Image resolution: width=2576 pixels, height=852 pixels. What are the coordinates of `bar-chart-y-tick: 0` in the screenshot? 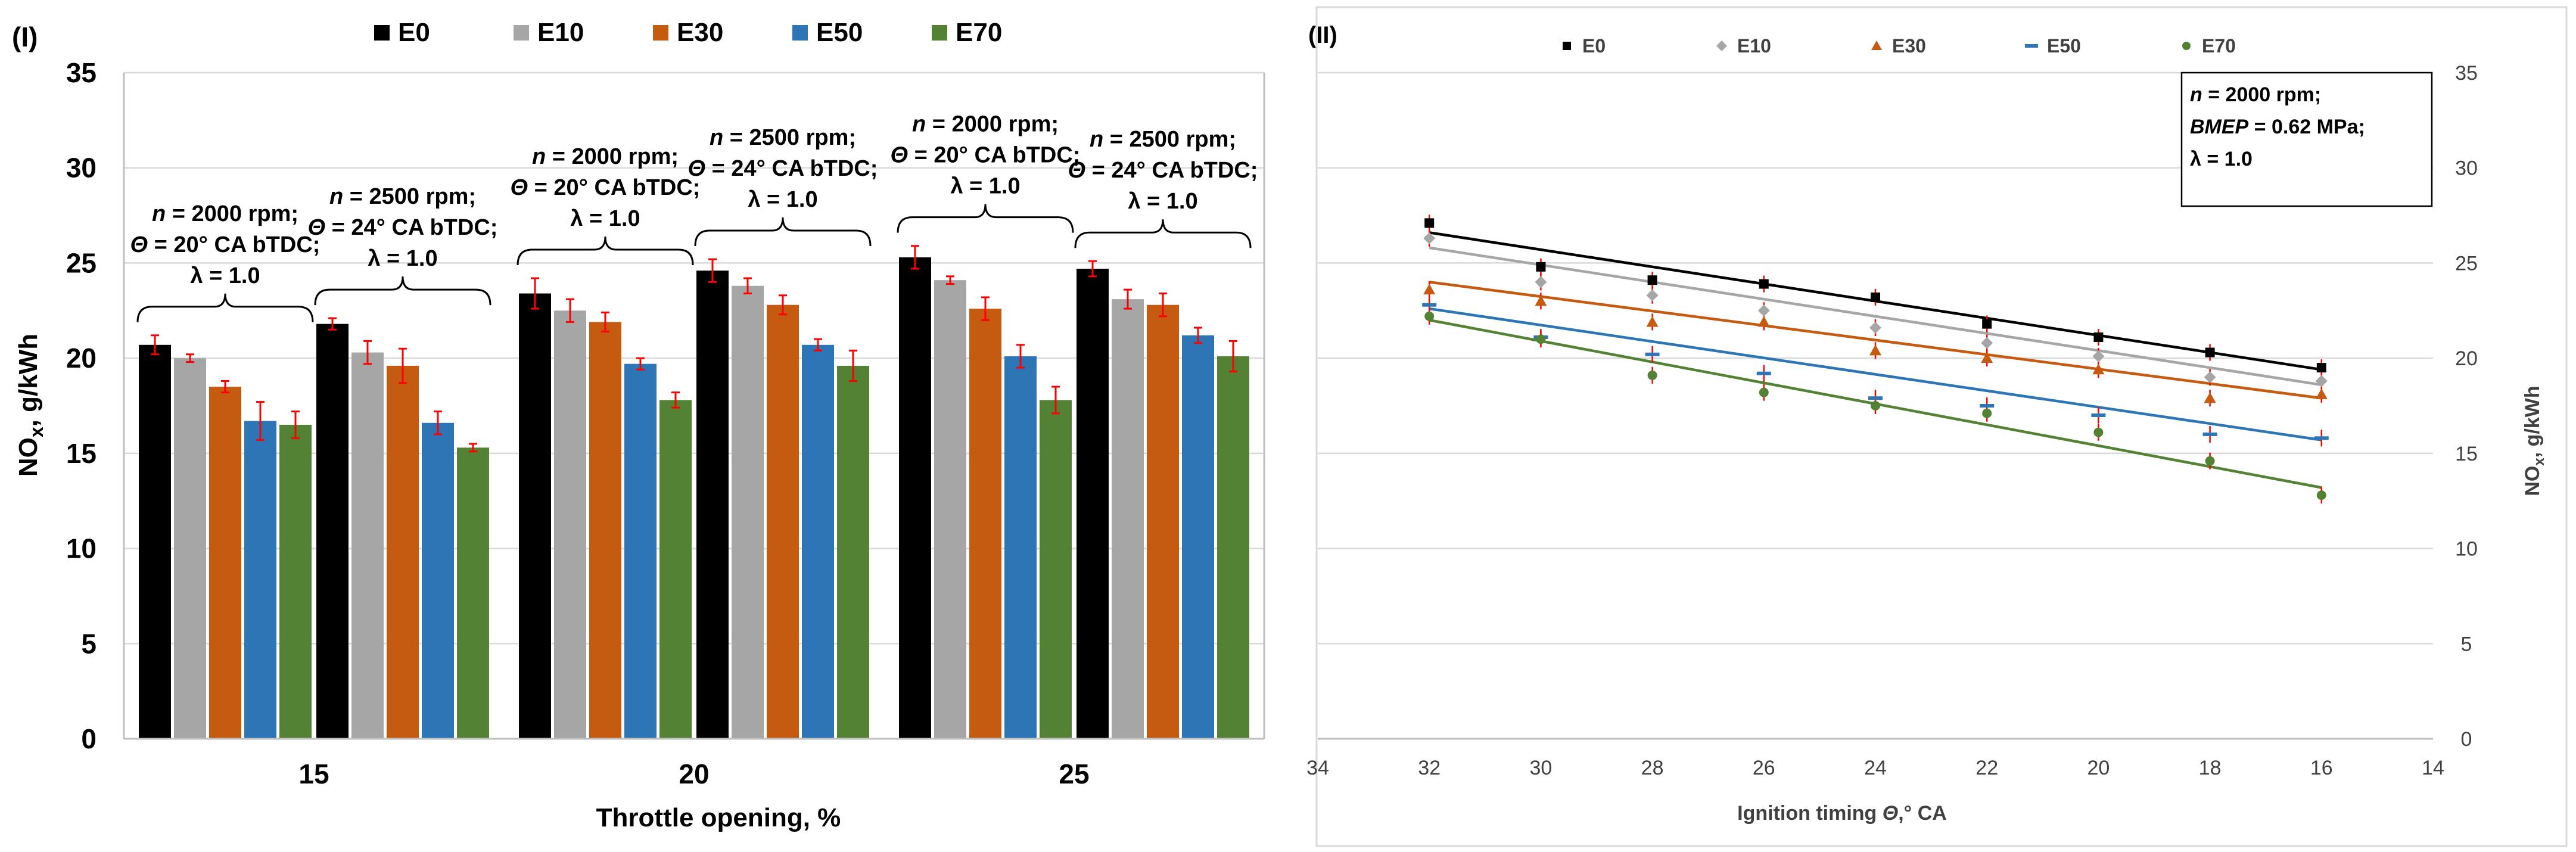 It's located at (89, 738).